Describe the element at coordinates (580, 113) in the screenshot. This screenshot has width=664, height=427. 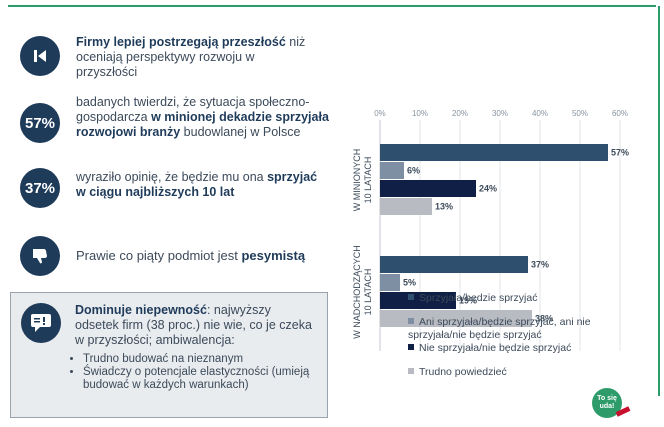
I see `x-tick-label: 50%` at that location.